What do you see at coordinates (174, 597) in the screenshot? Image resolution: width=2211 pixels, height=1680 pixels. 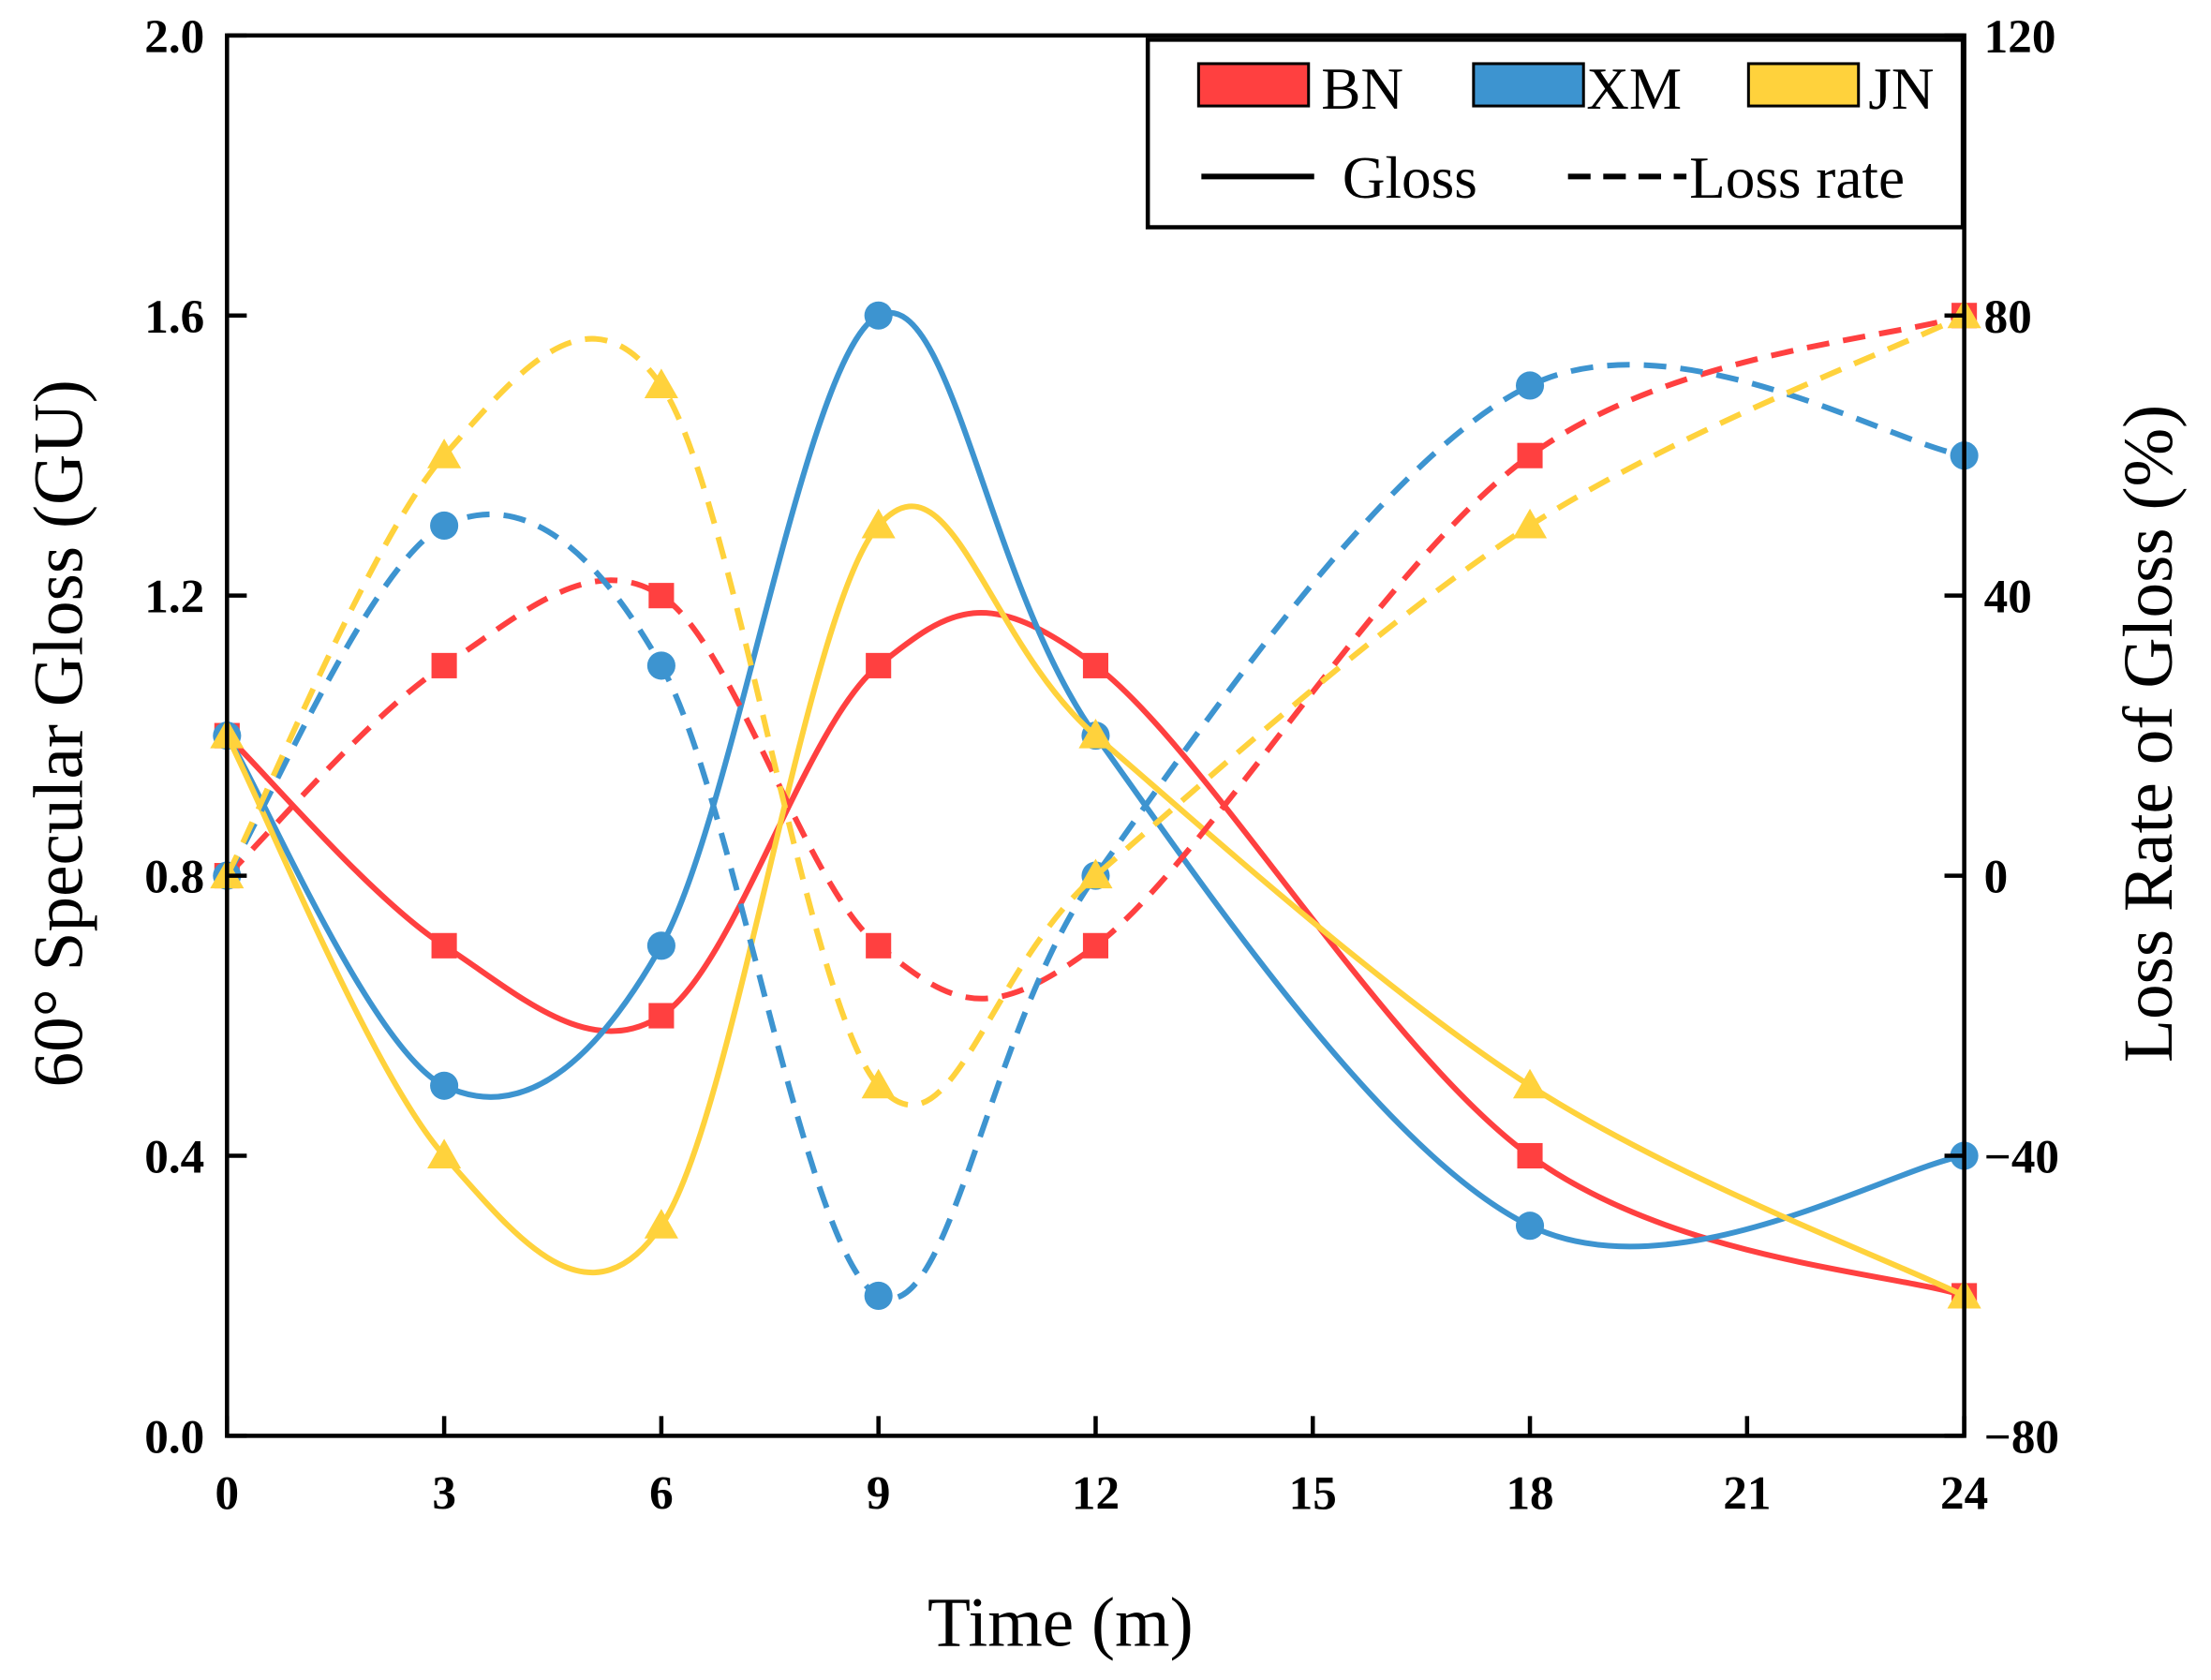 I see `y-tick-label: 1.2` at bounding box center [174, 597].